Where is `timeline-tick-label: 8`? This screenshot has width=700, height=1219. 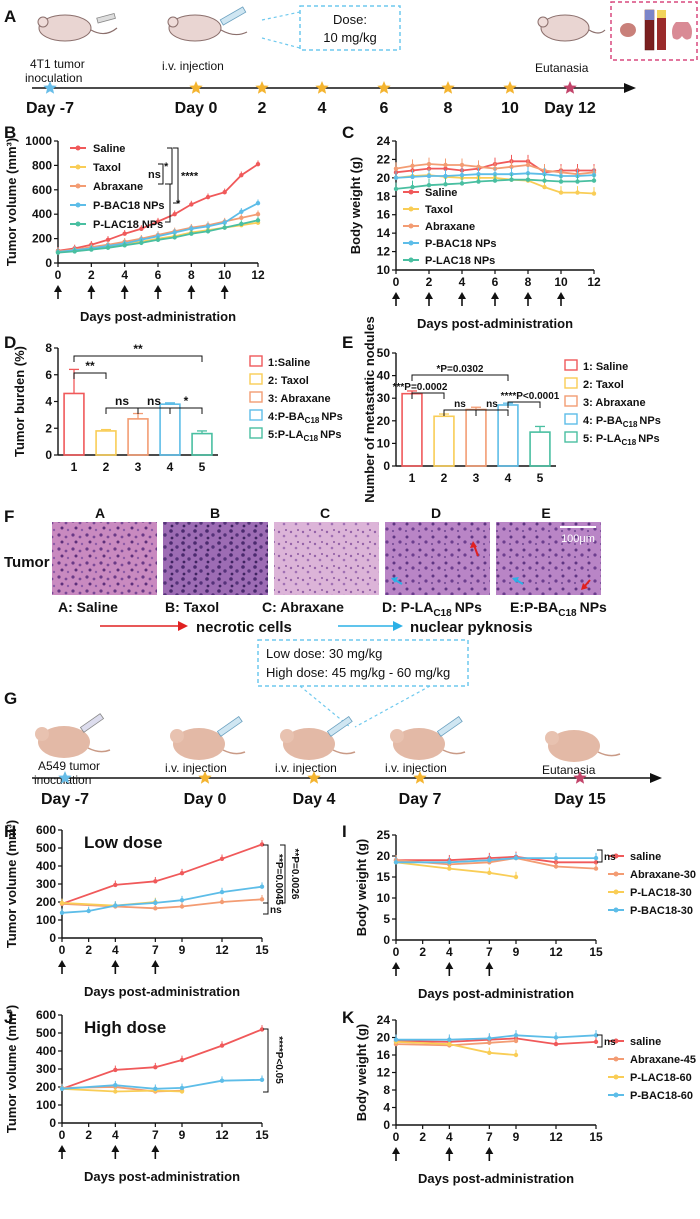 timeline-tick-label: 8 is located at coordinates (448, 108).